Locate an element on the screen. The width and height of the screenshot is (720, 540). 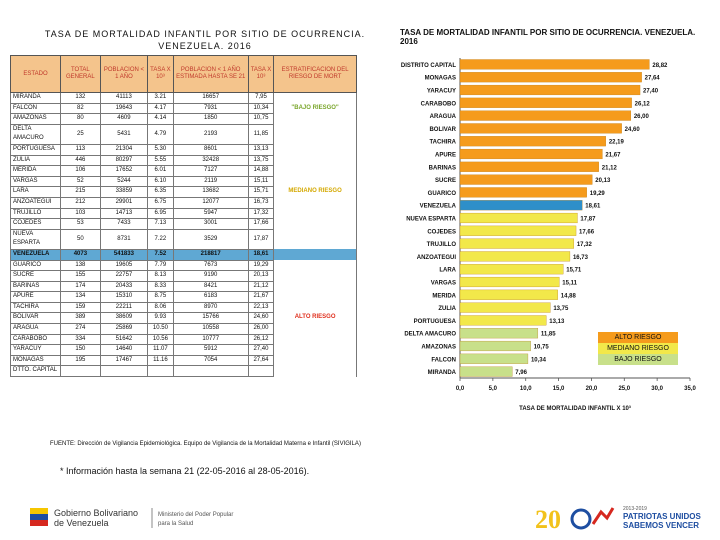
table-cell: 5244 is located at coordinates (124, 181).